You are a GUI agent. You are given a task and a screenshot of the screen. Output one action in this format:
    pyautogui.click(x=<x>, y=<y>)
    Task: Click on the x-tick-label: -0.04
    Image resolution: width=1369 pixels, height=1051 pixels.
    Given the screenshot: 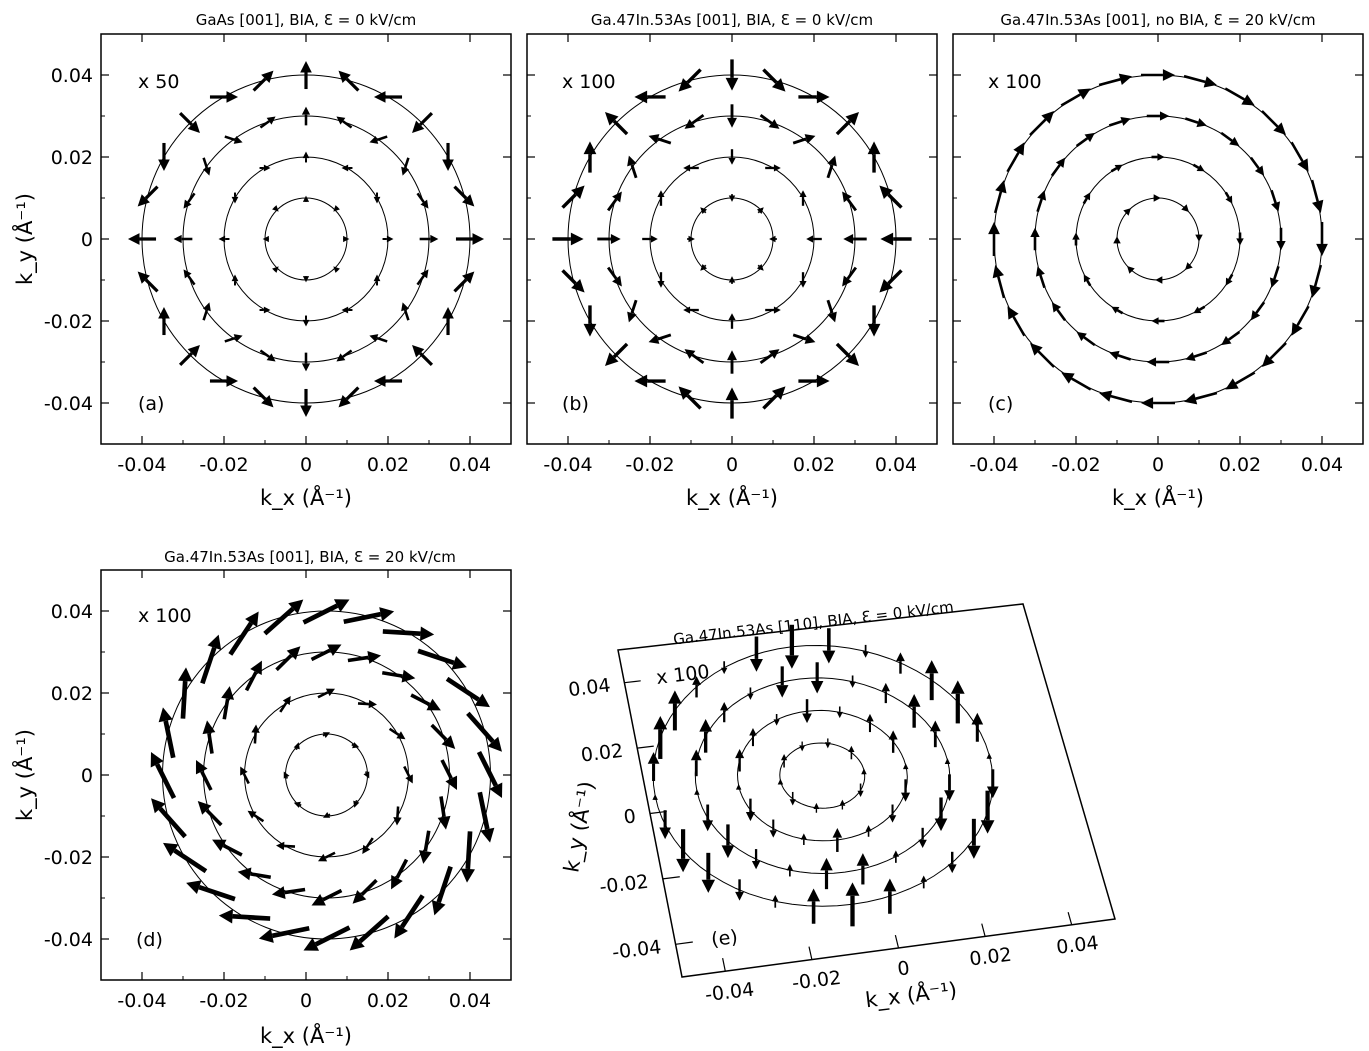 What is the action you would take?
    pyautogui.click(x=141, y=1001)
    